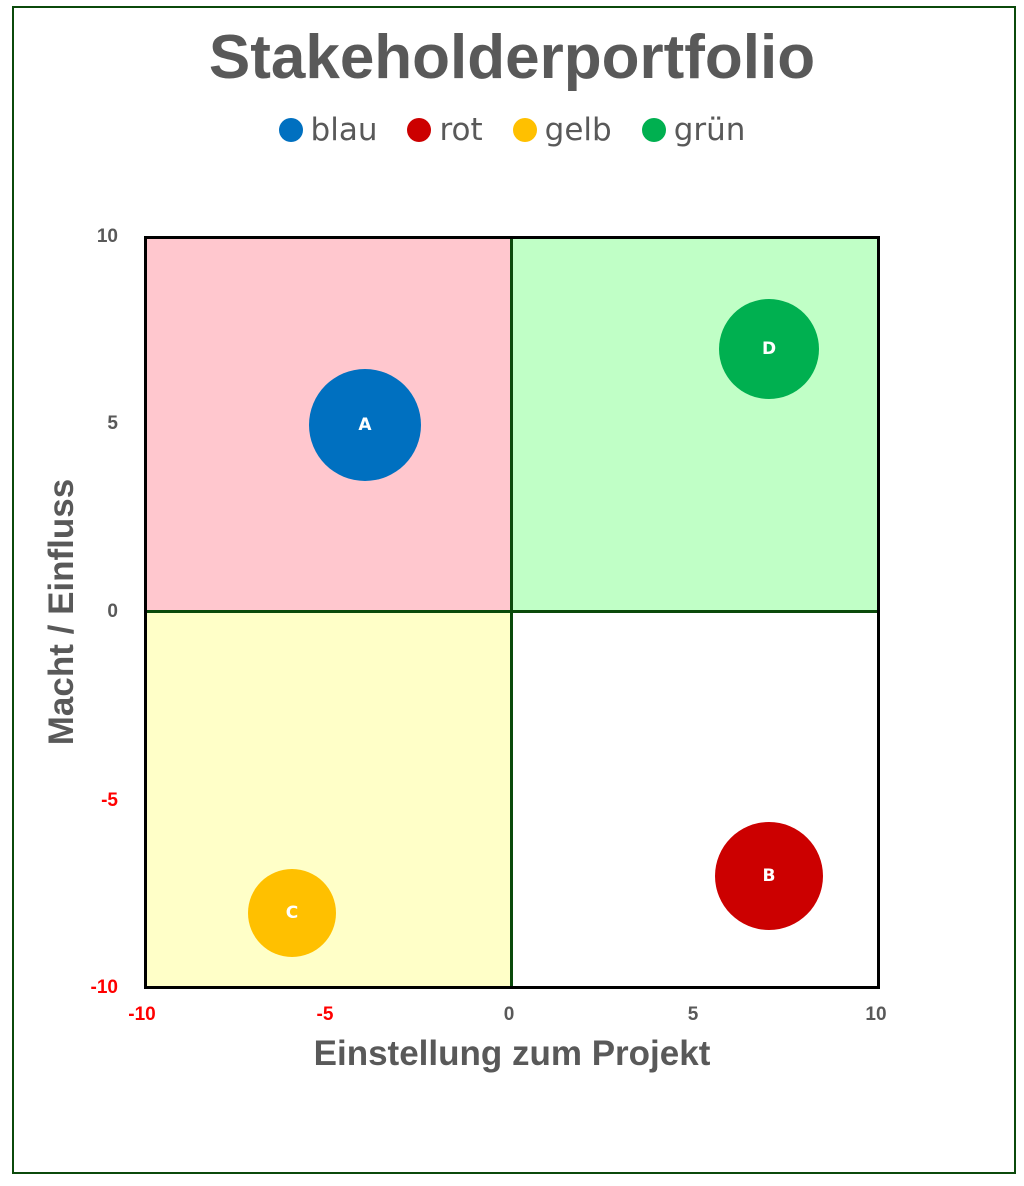 Image resolution: width=1024 pixels, height=1186 pixels. What do you see at coordinates (109, 800) in the screenshot?
I see `y-tick: -5` at bounding box center [109, 800].